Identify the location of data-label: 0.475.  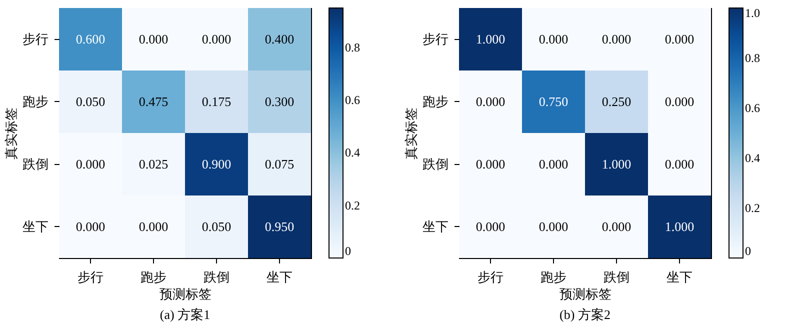
(153, 101).